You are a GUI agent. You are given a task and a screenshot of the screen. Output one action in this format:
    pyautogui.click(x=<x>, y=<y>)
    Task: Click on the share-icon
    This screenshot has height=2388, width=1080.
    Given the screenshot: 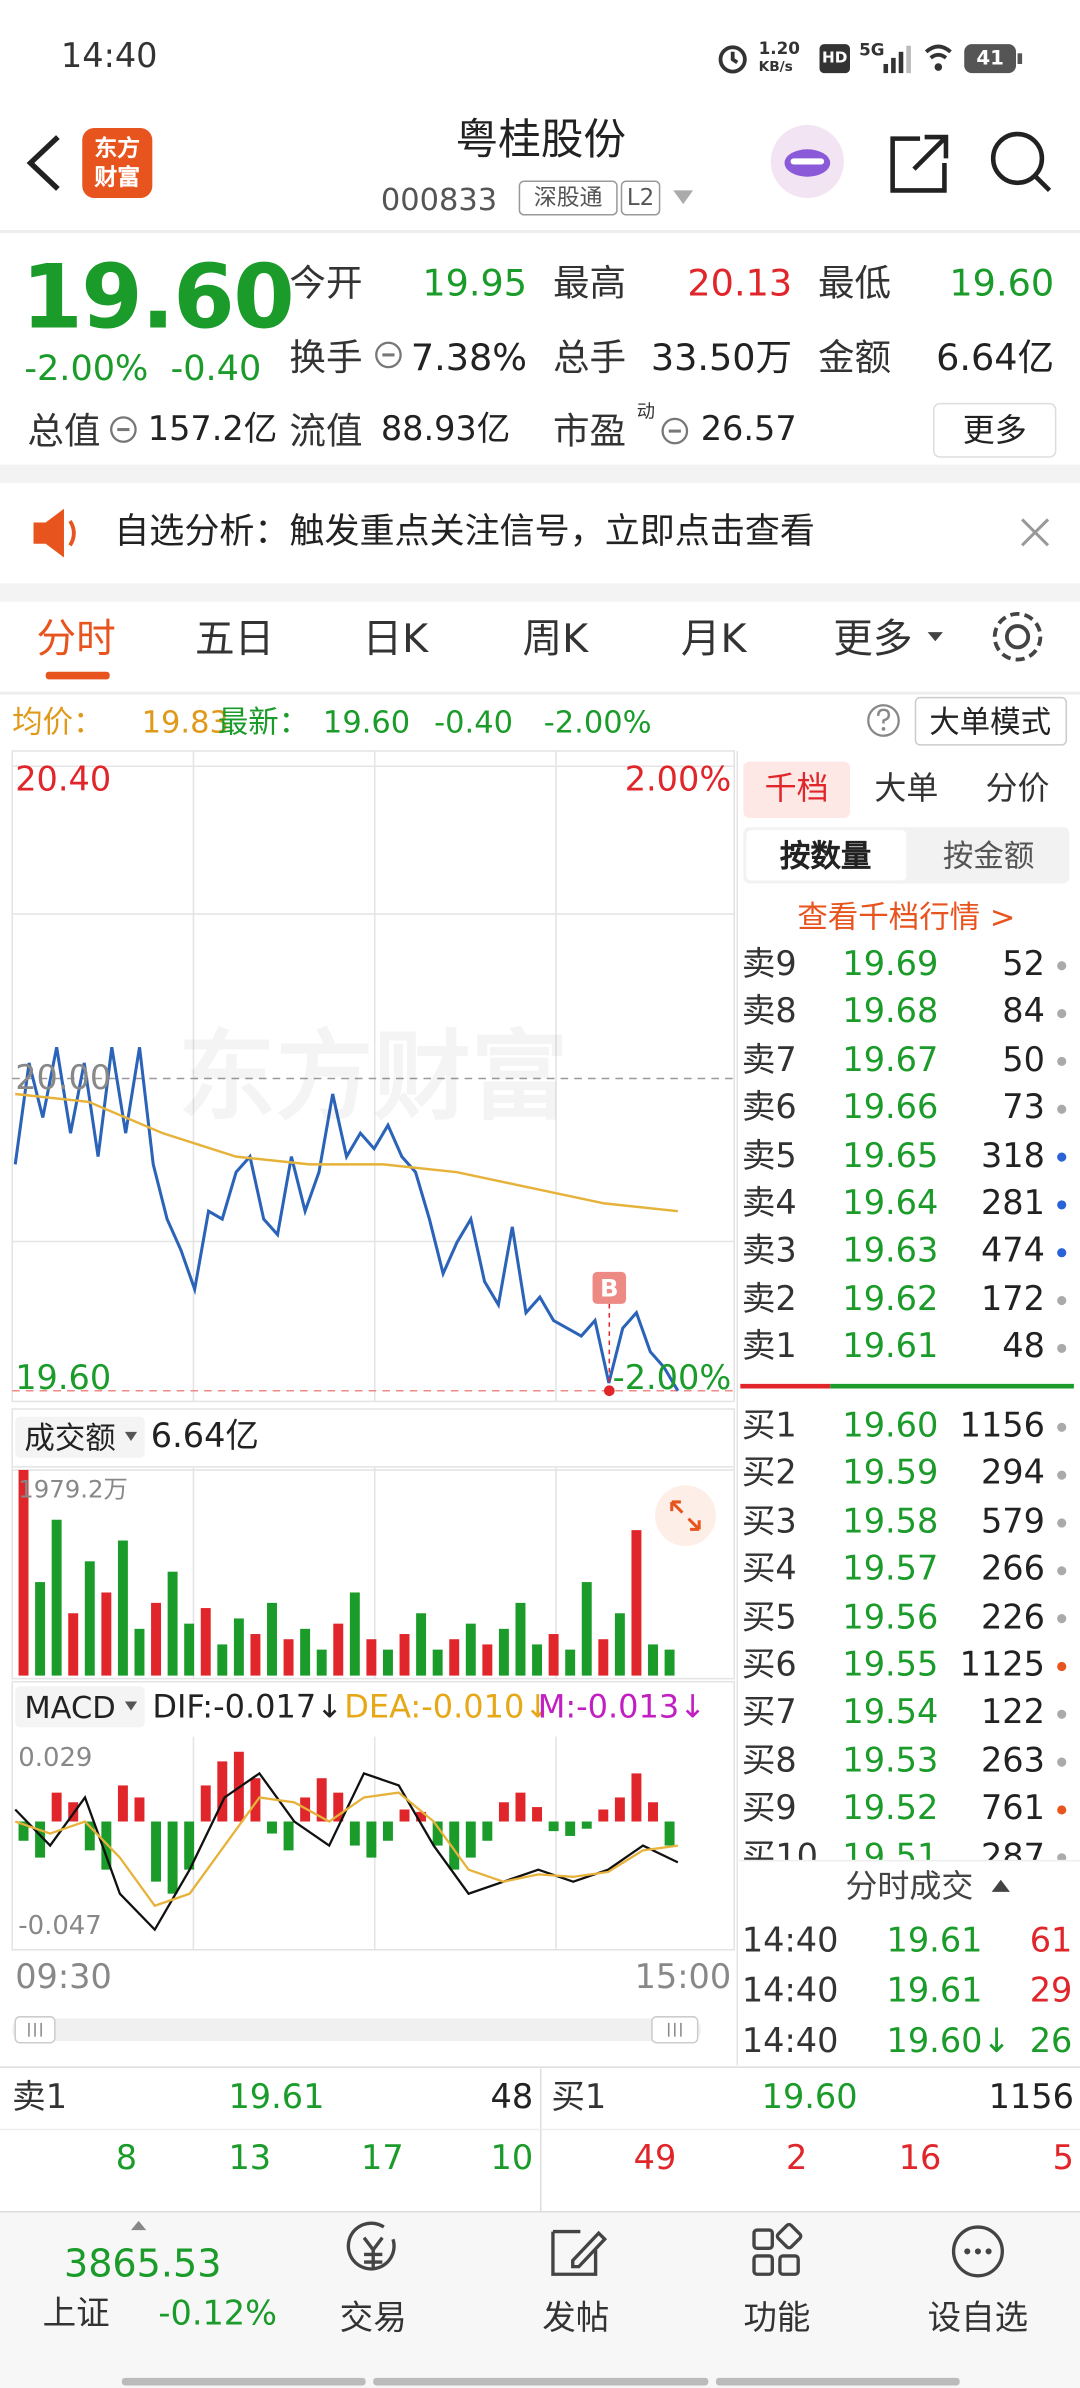 What is the action you would take?
    pyautogui.click(x=919, y=163)
    